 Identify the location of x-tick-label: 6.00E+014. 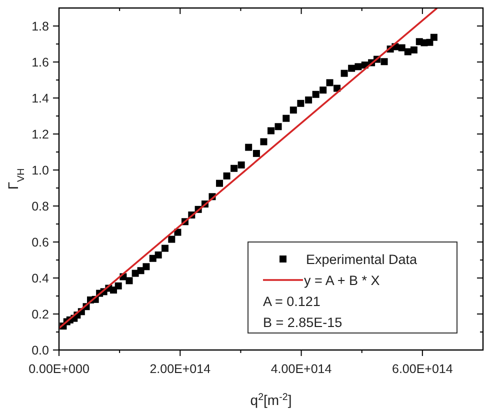
(422, 369).